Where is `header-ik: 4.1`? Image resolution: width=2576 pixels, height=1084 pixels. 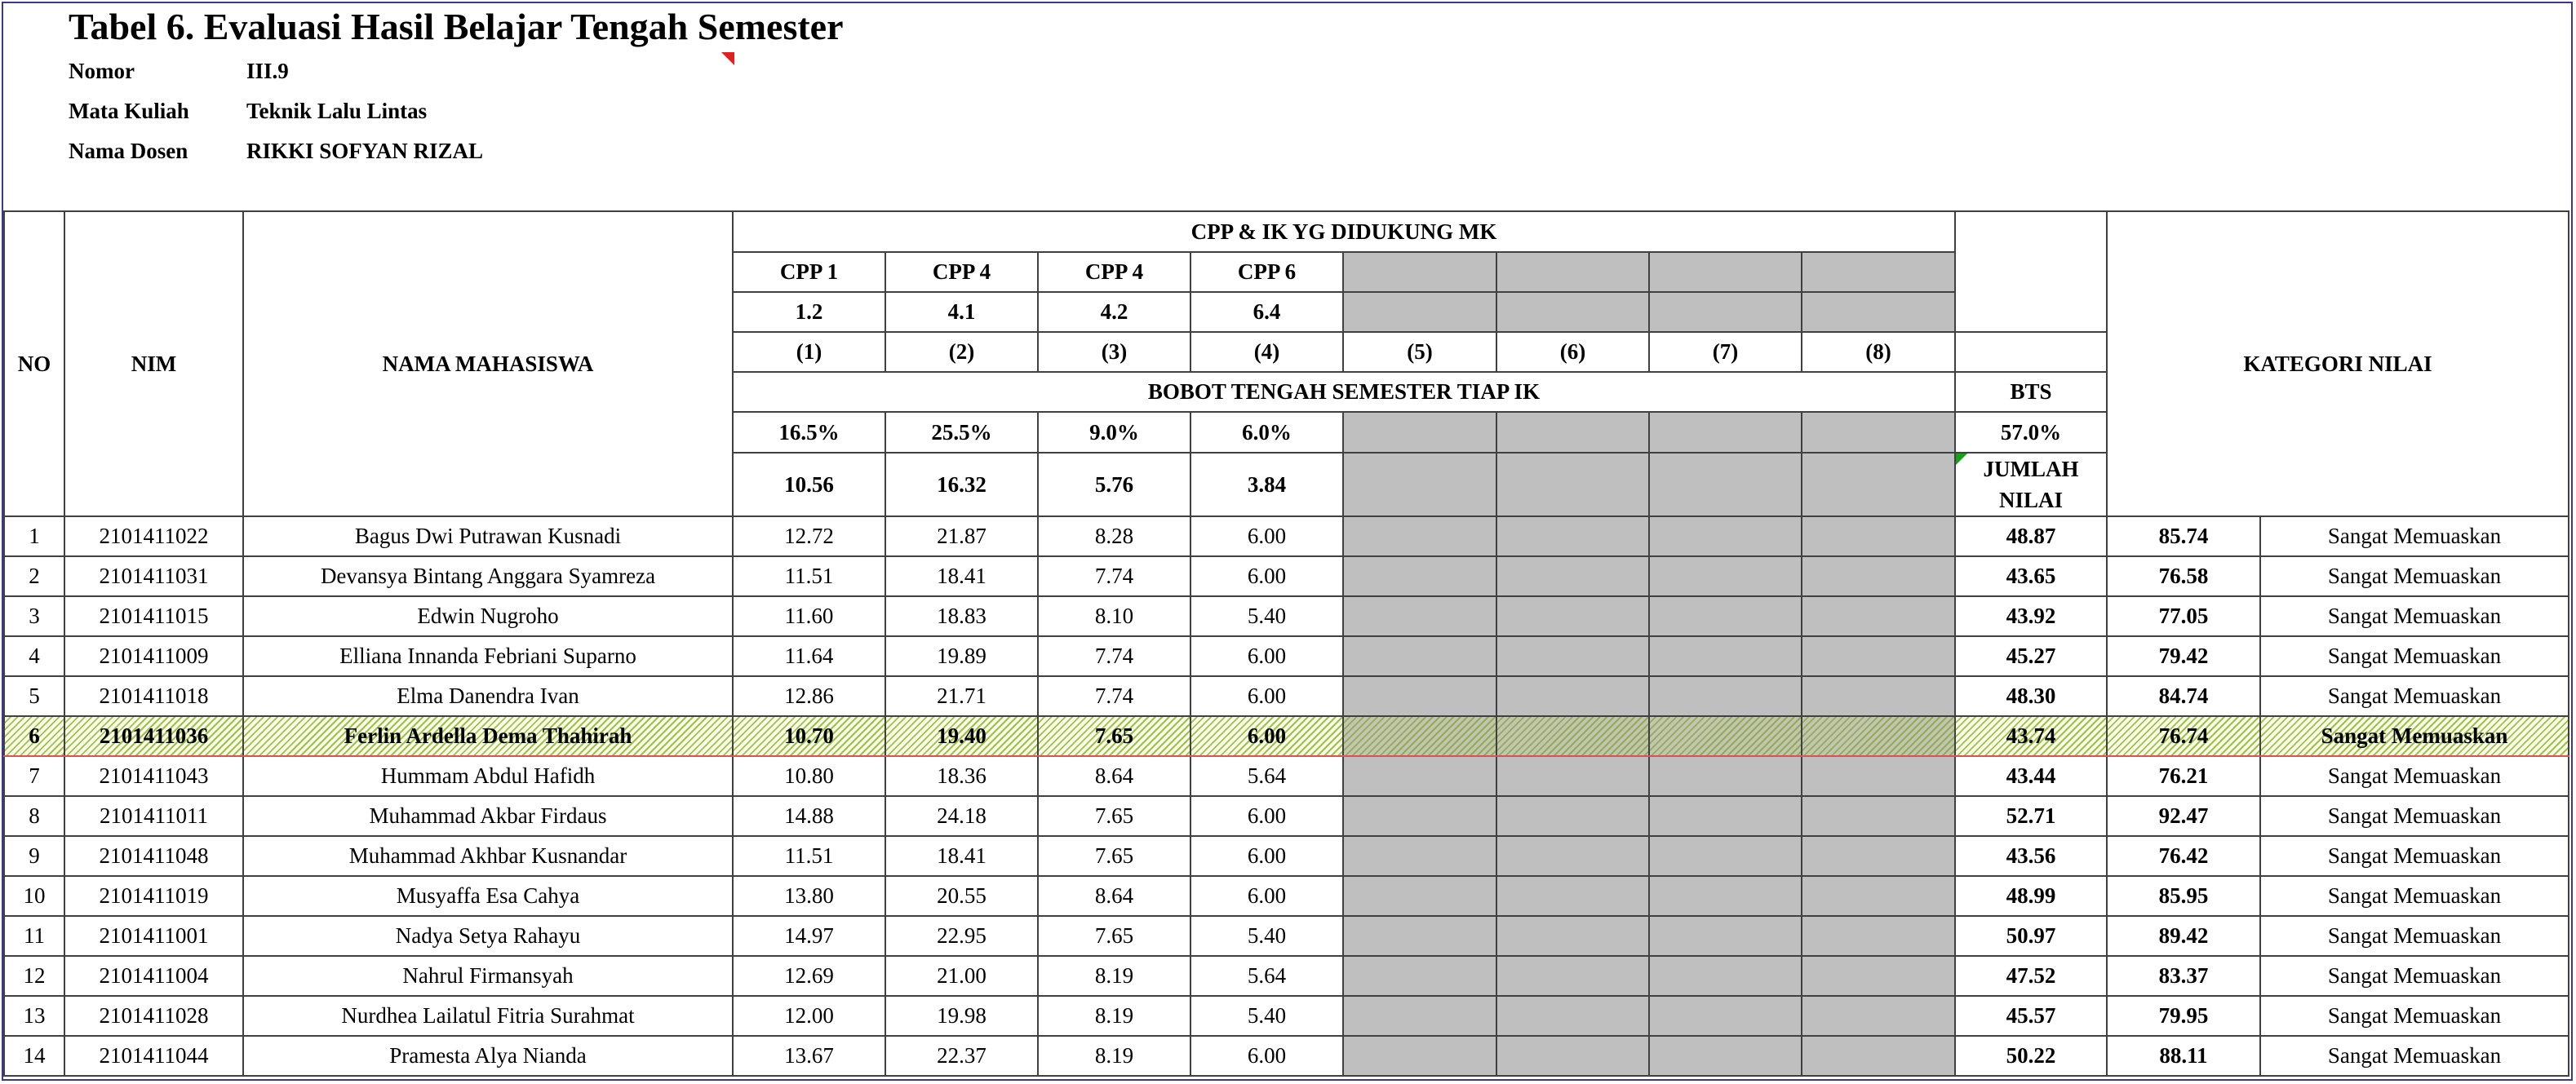 header-ik: 4.1 is located at coordinates (962, 312).